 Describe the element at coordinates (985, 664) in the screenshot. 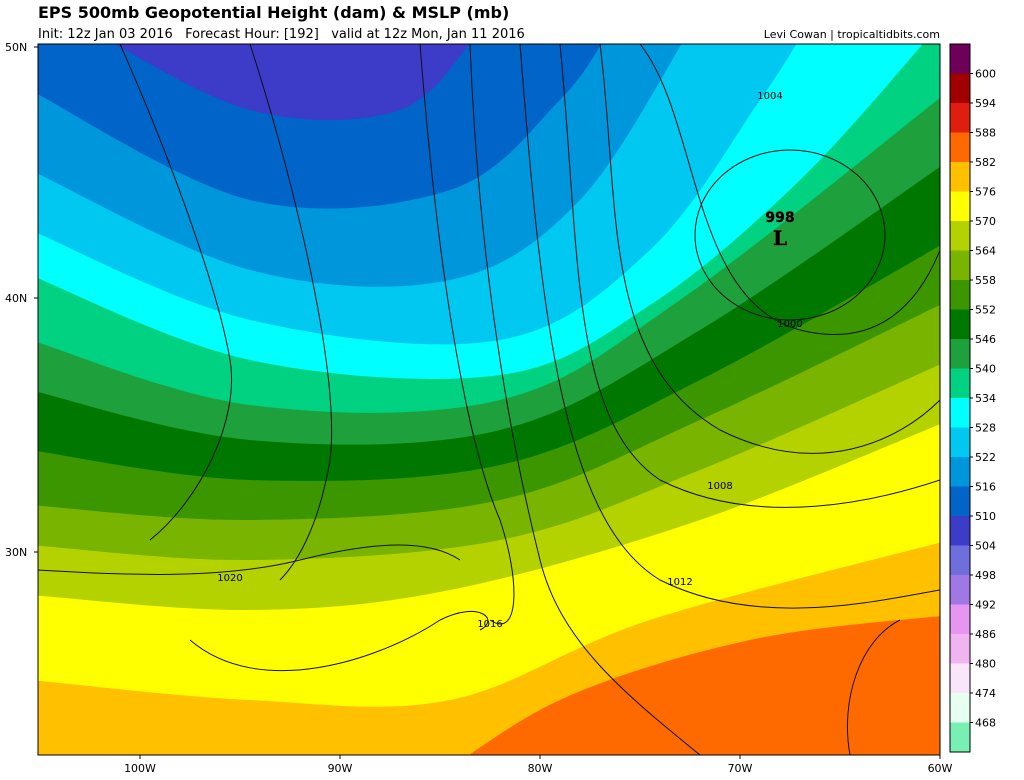

I see `colorbar-label: 480` at that location.